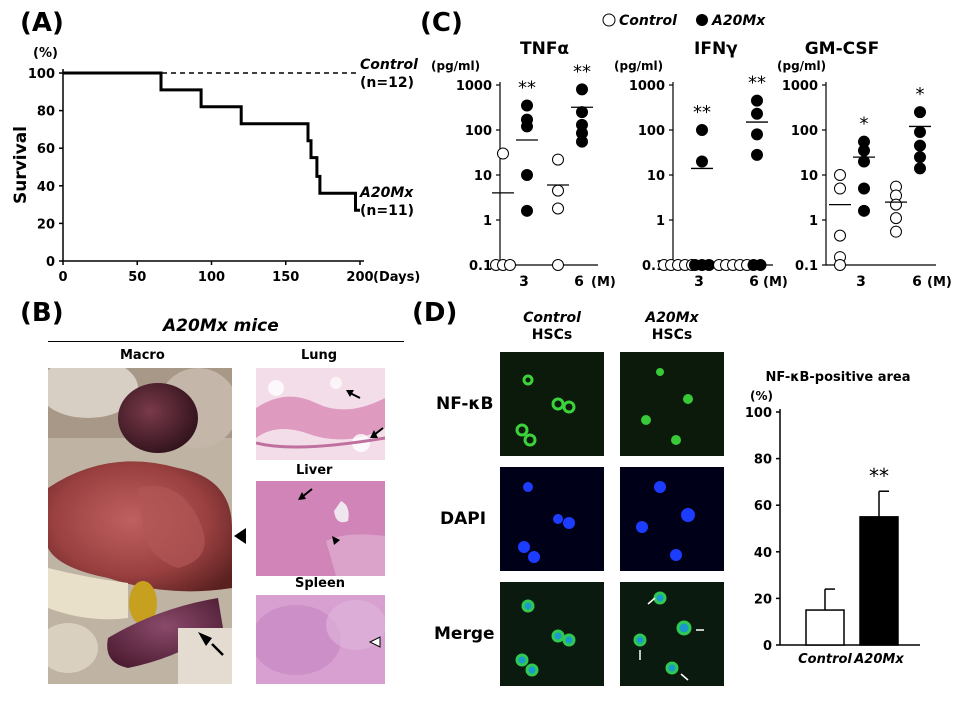 The width and height of the screenshot is (960, 720). I want to click on liver-arrowhead-icon, so click(336, 540).